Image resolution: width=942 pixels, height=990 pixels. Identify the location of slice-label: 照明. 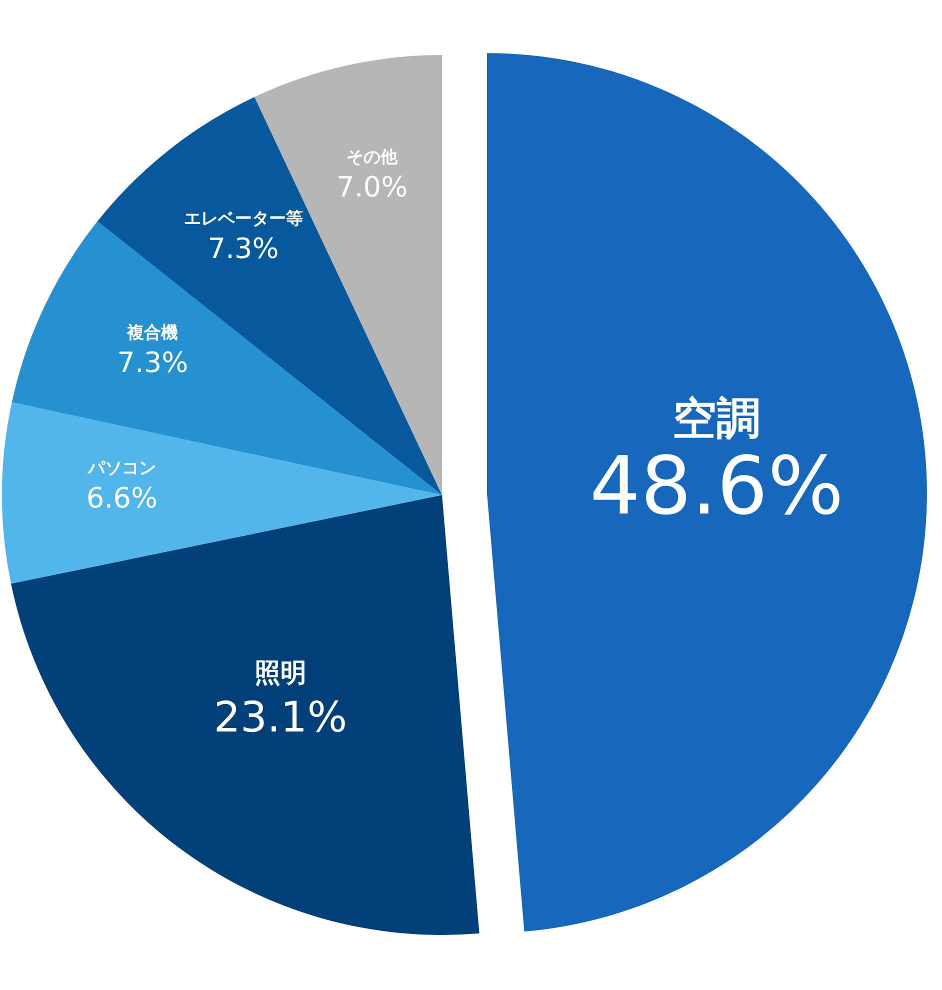
(280, 673).